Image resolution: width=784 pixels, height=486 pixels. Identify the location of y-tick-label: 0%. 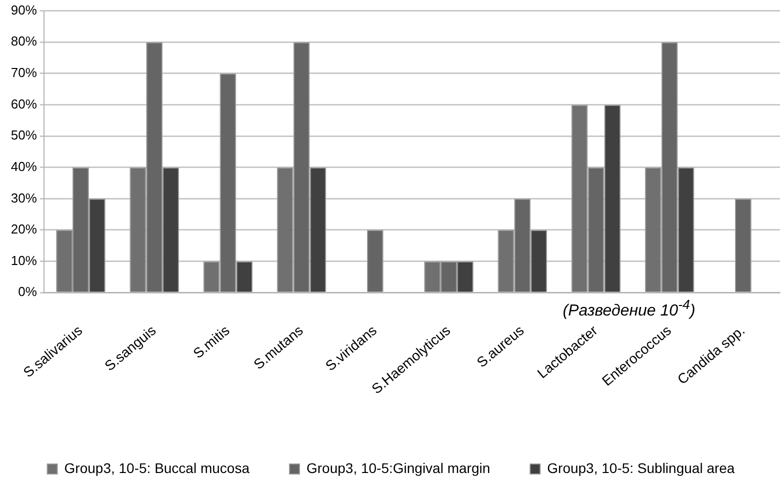
(28, 292).